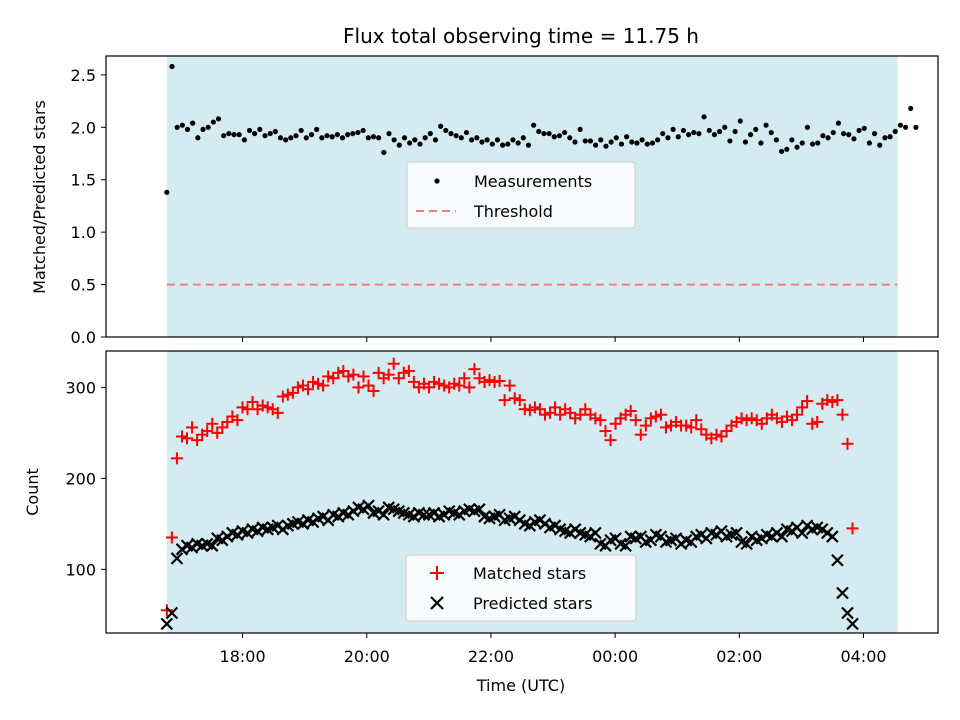 The width and height of the screenshot is (960, 720). What do you see at coordinates (615, 656) in the screenshot?
I see `bottom-x-tick-label: 00:00` at bounding box center [615, 656].